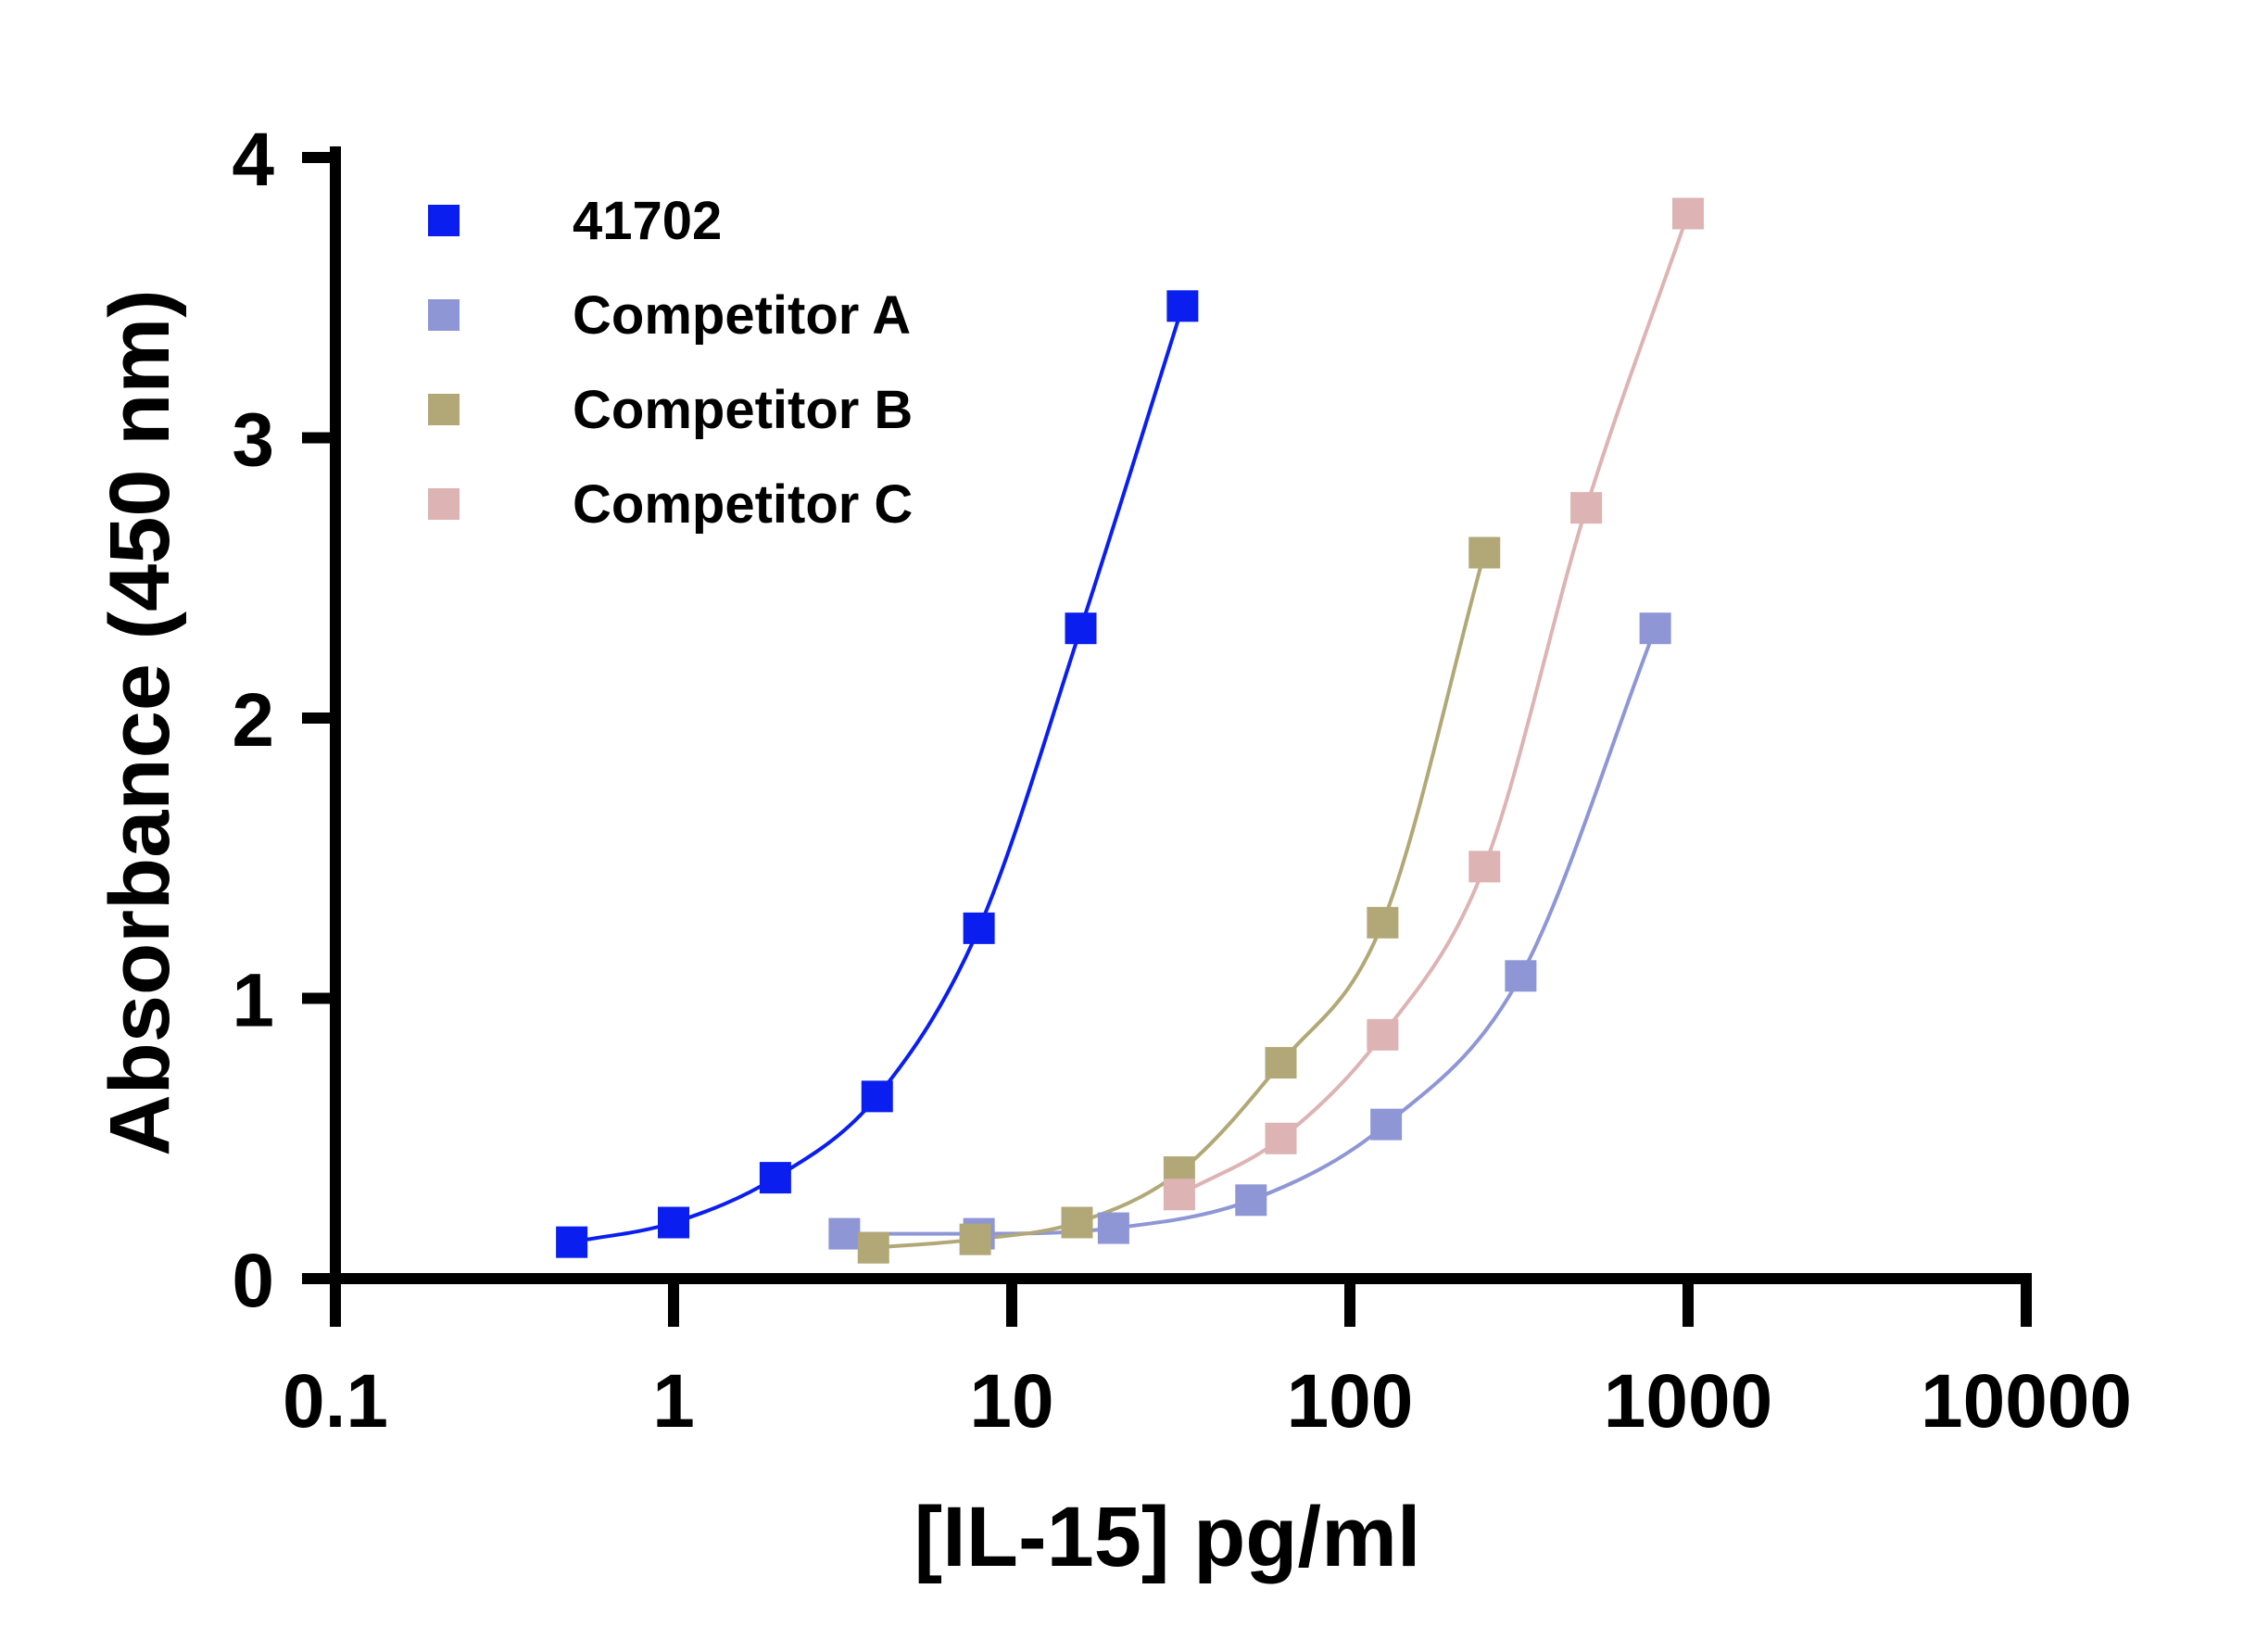 The image size is (2256, 1652). Describe the element at coordinates (335, 1402) in the screenshot. I see `x-tick-label: 0.1` at that location.